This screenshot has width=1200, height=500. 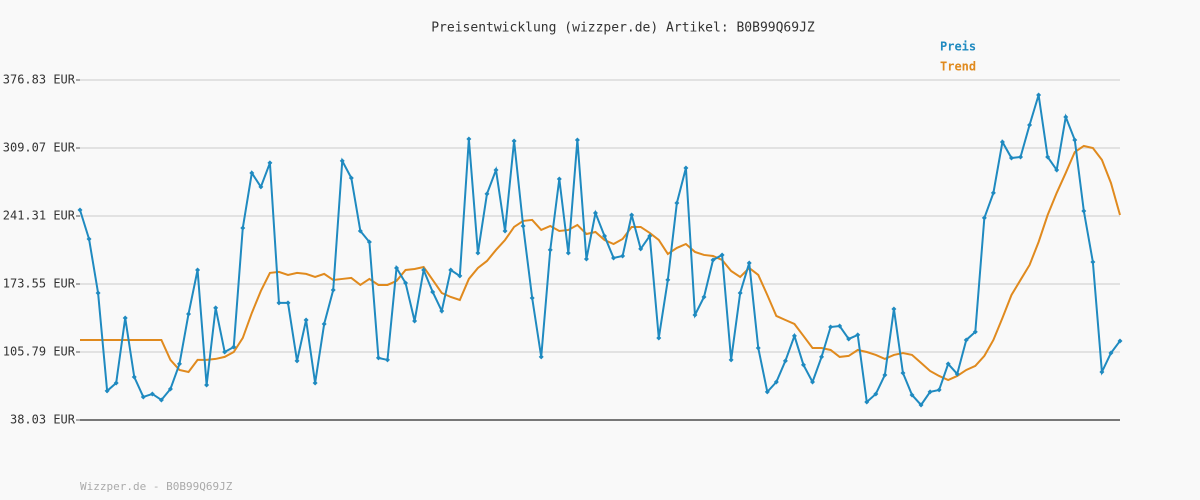 I want to click on y-tick-label: 173.55 EUR, so click(x=39, y=284).